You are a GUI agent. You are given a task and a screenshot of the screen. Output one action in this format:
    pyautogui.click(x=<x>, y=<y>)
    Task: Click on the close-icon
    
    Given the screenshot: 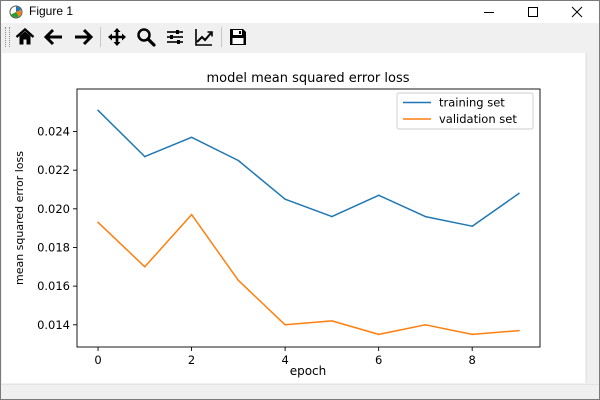 What is the action you would take?
    pyautogui.click(x=577, y=12)
    